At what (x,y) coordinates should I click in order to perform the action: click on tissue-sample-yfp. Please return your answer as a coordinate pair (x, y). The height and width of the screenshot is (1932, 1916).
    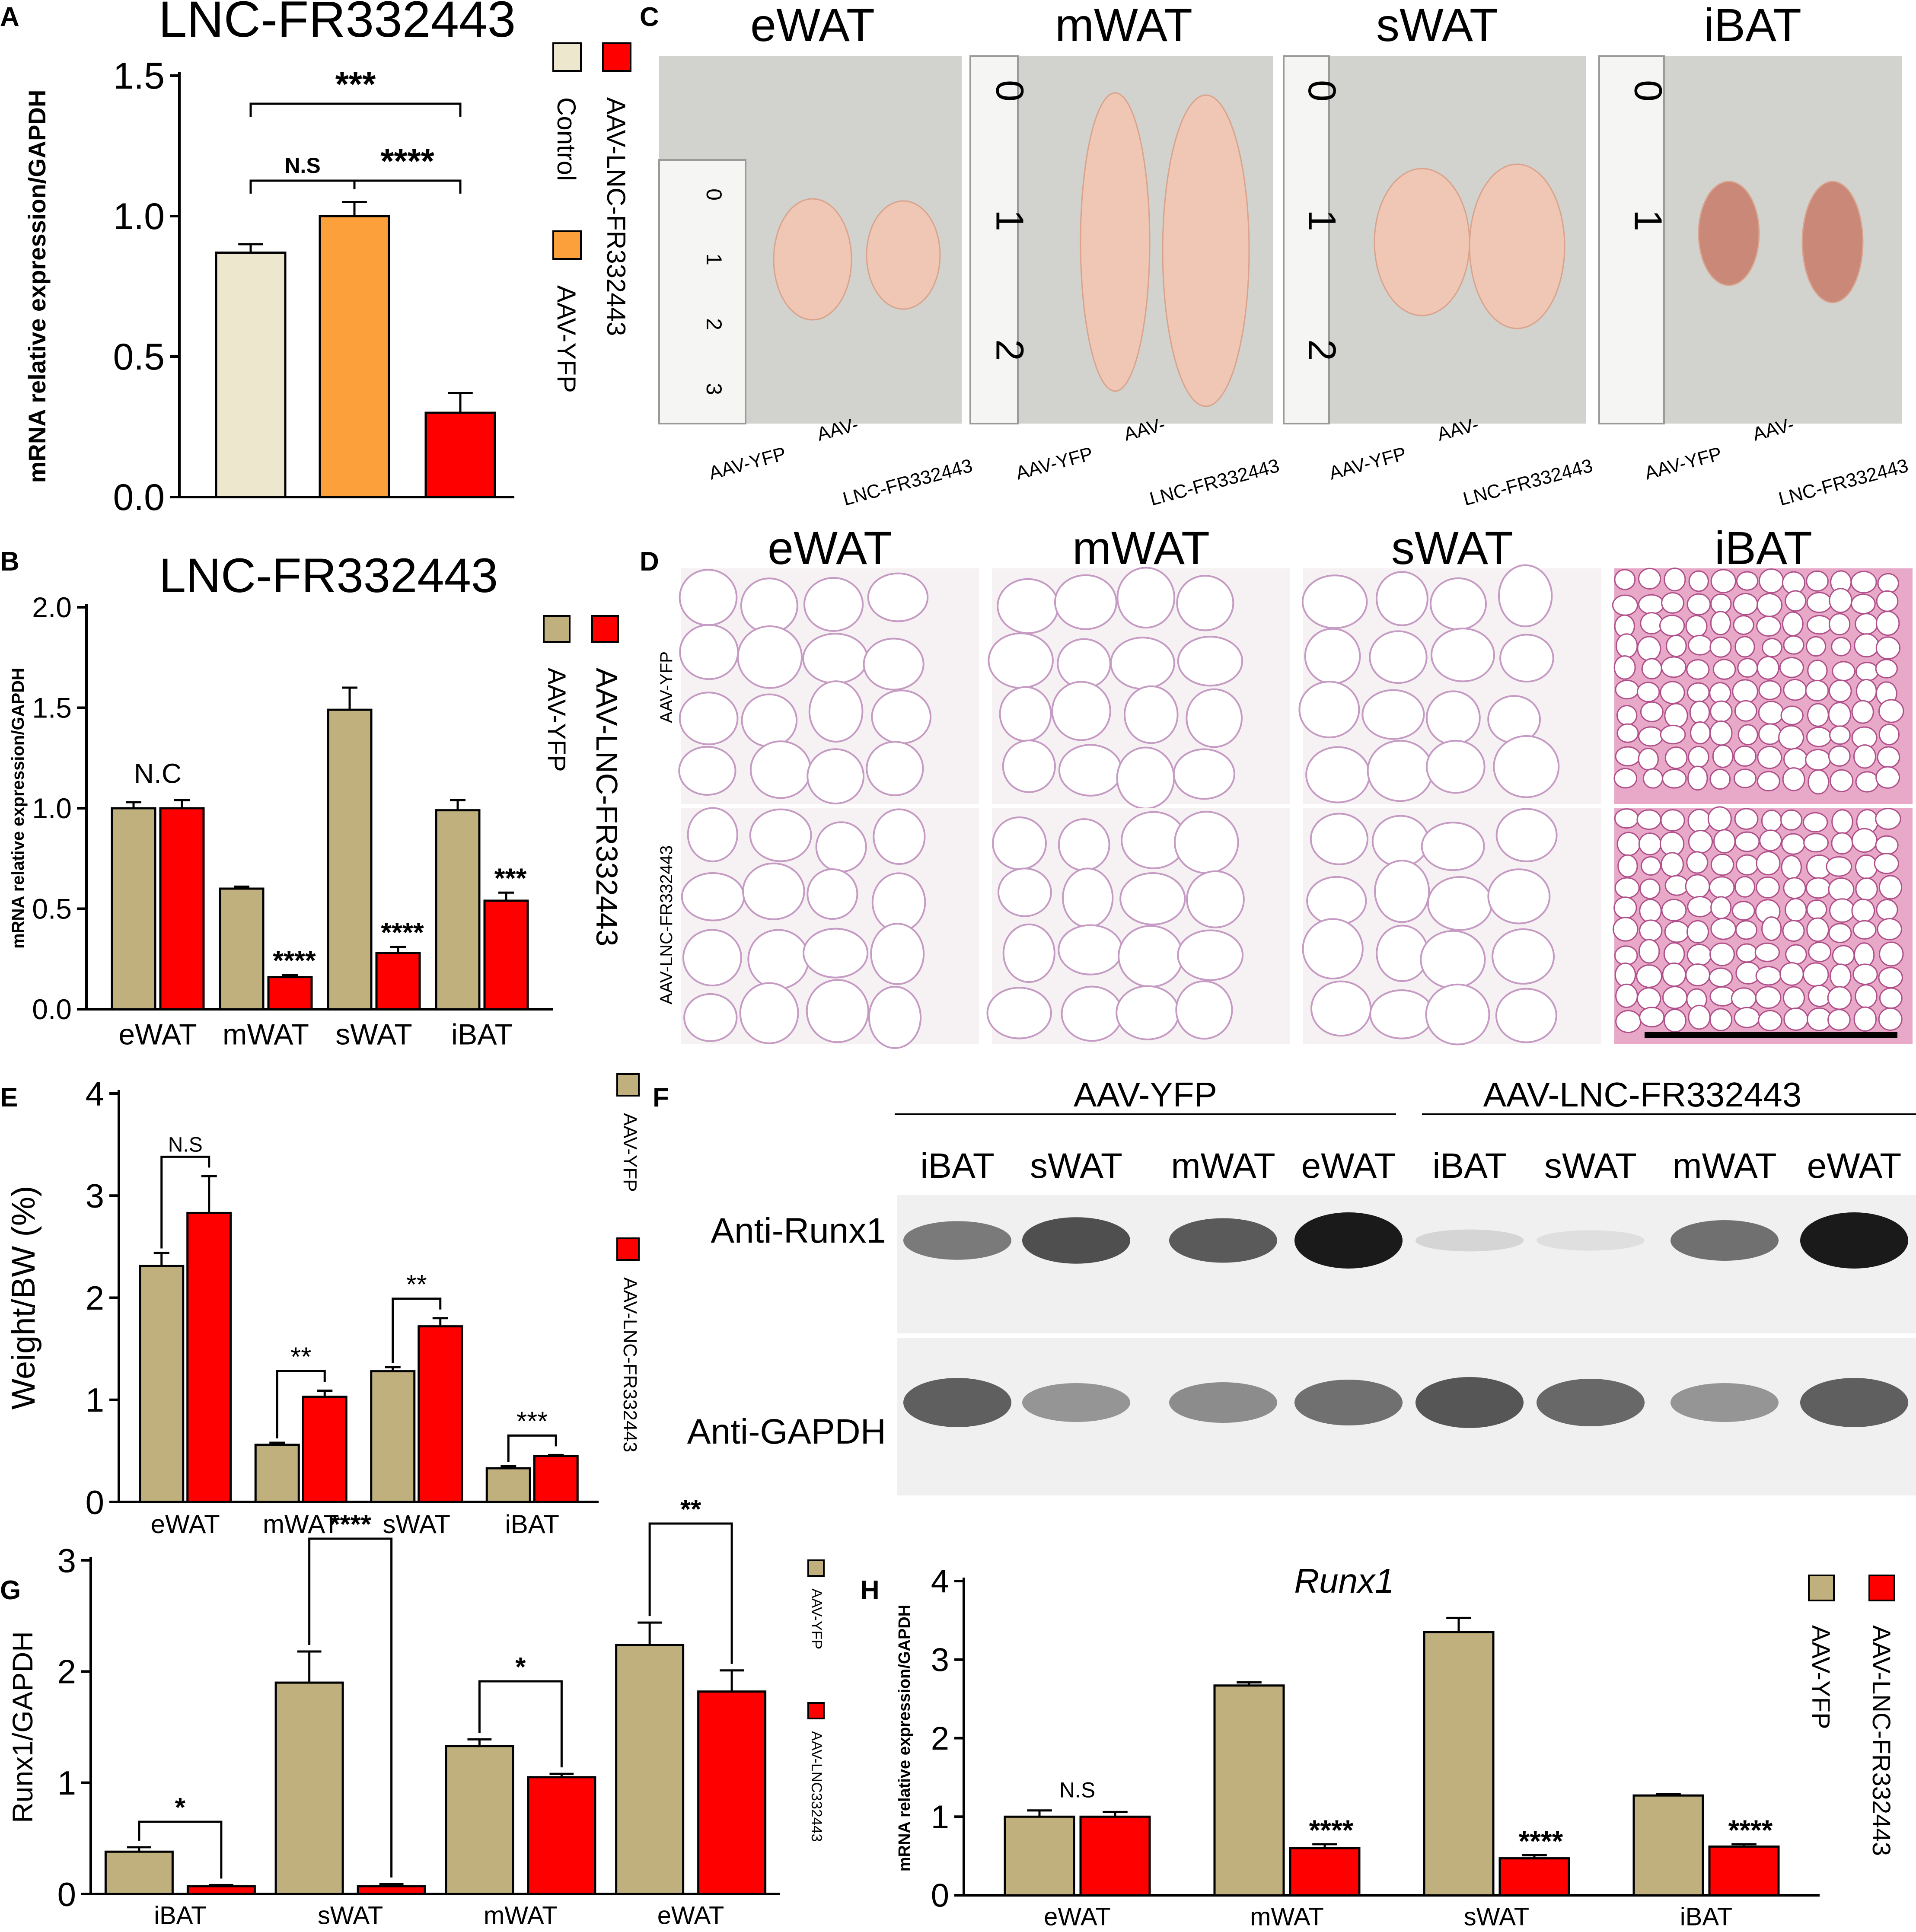
    Looking at the image, I should click on (812, 259).